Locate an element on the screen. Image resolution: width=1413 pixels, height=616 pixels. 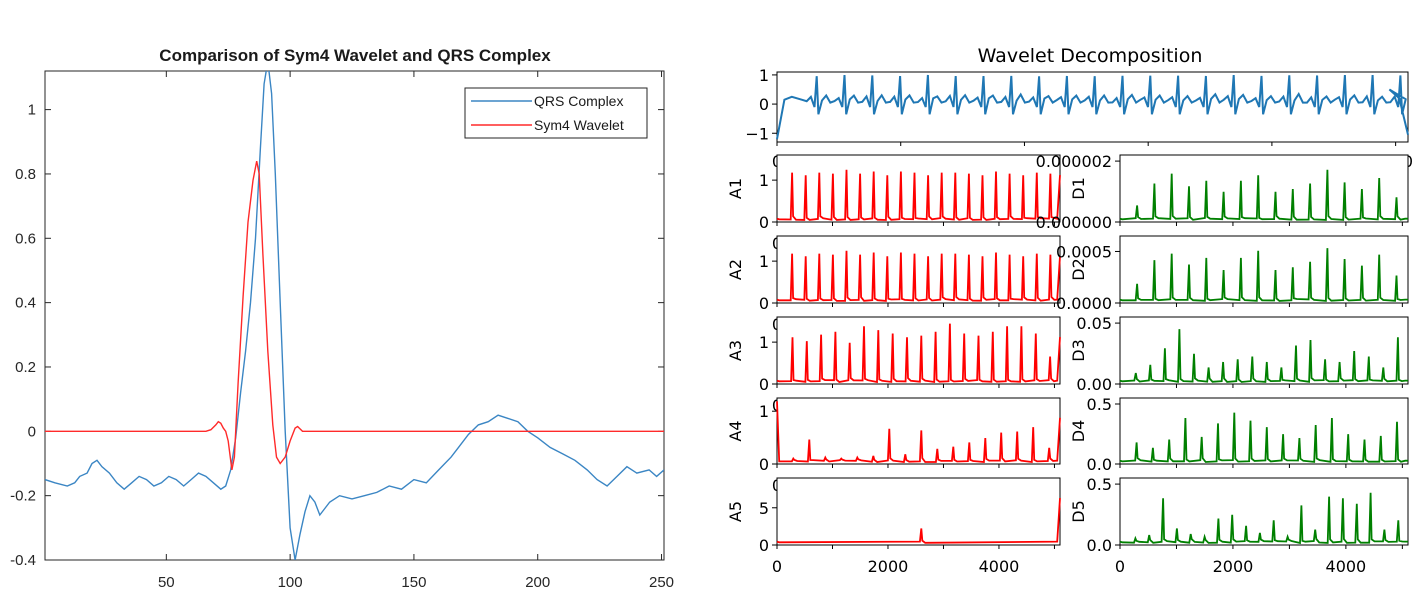
detail-panel-1-line is located at coordinates (1263, 195).